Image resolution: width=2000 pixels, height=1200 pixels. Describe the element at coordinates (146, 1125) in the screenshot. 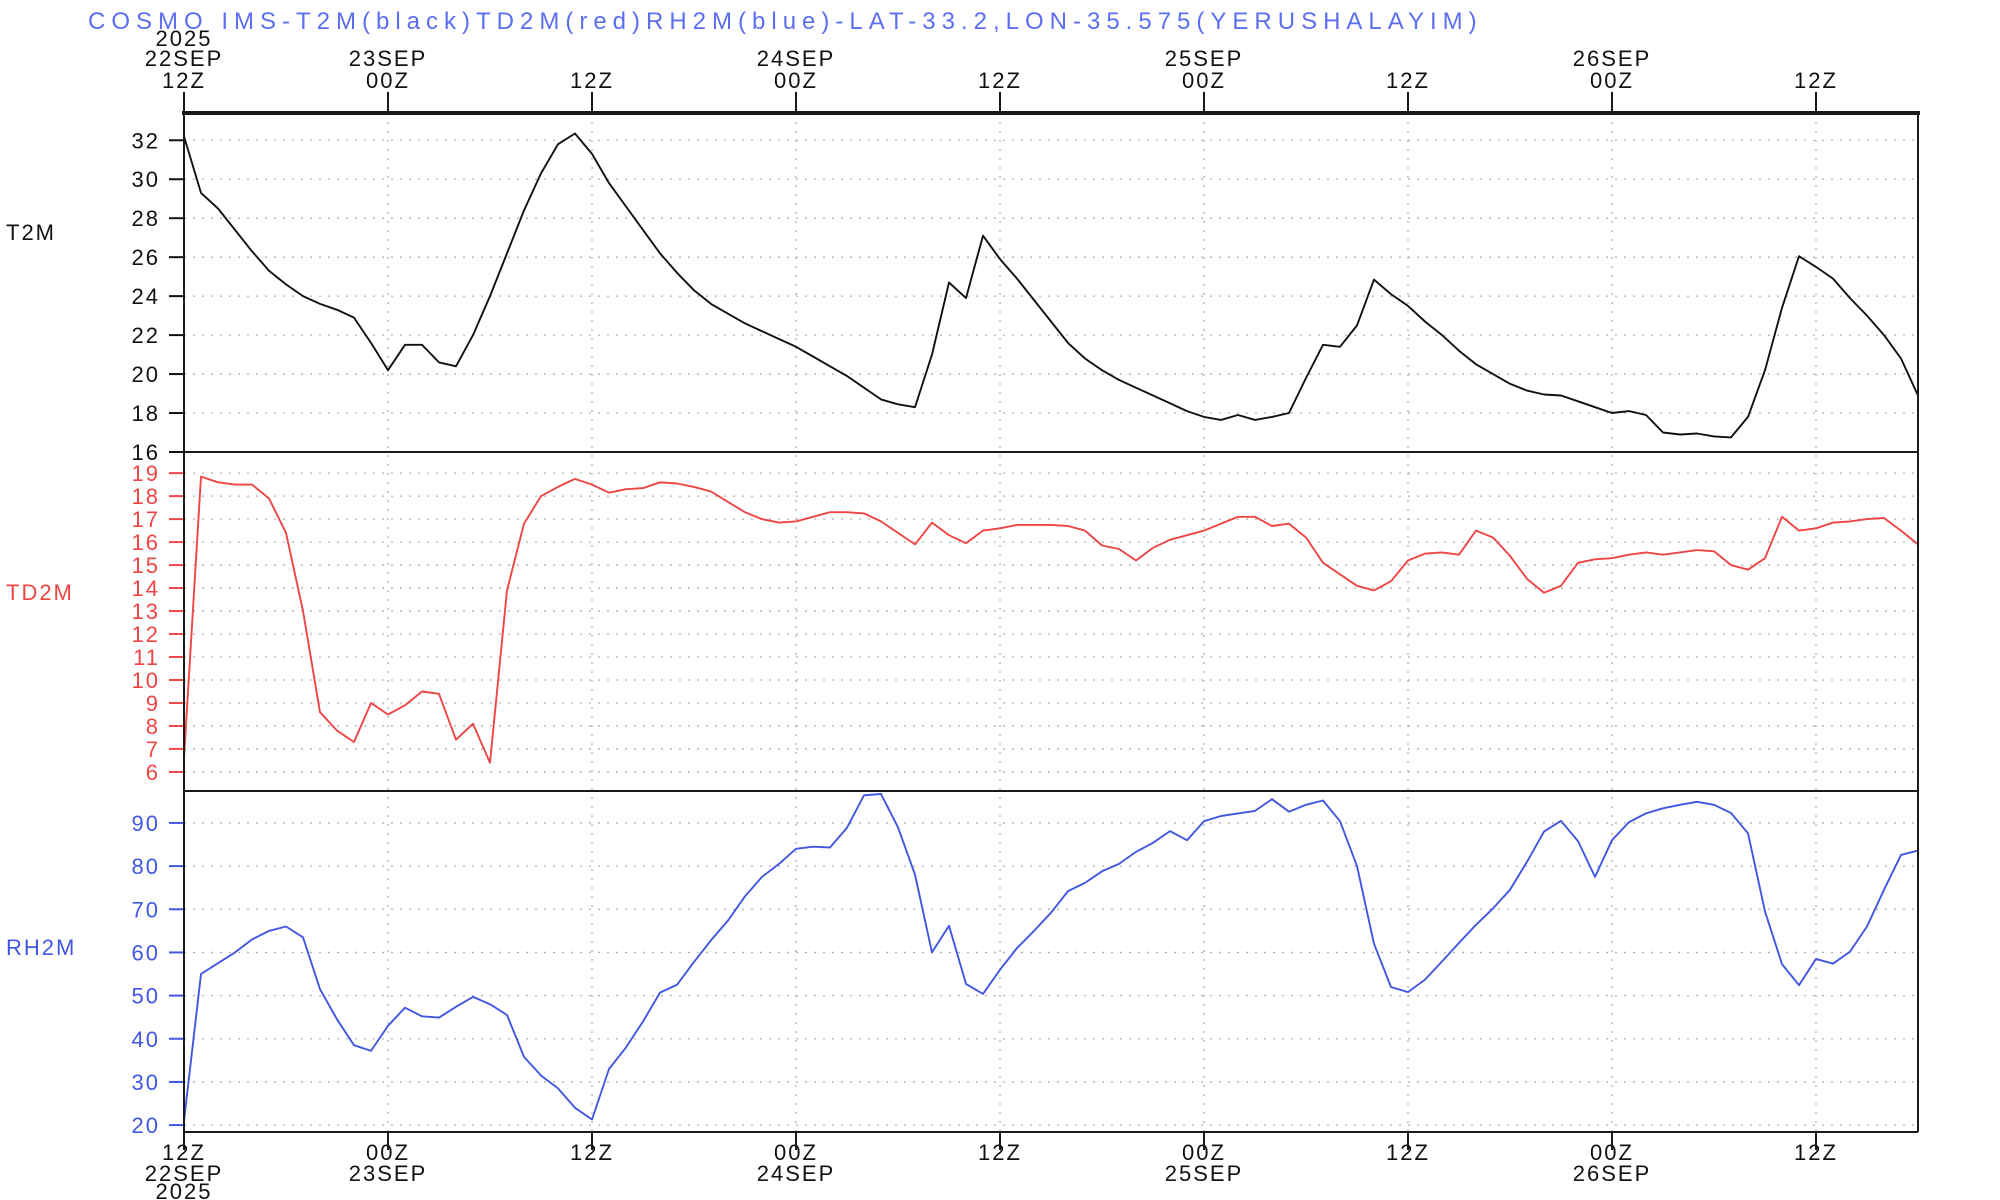

I see `rh2m-ytick-label: 20` at that location.